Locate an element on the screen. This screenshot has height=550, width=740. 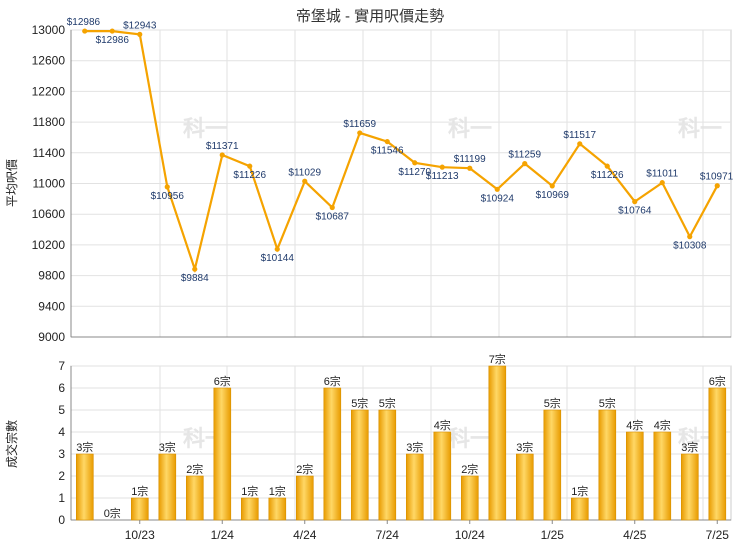
price-data-label: $10764 is located at coordinates (635, 211).